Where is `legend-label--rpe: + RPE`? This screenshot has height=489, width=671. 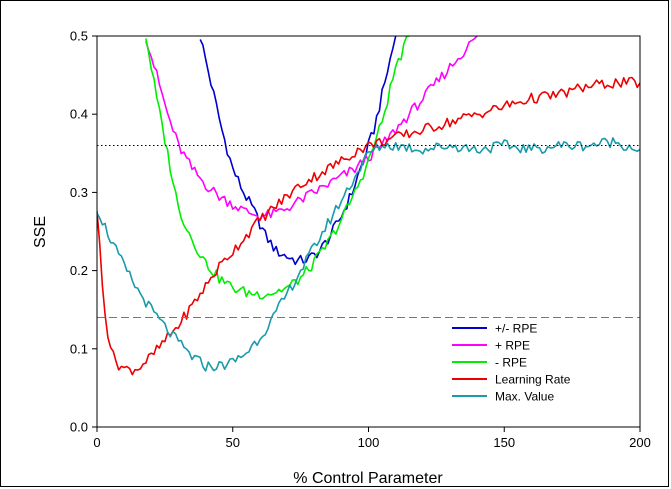
legend-label--rpe: + RPE is located at coordinates (512, 346).